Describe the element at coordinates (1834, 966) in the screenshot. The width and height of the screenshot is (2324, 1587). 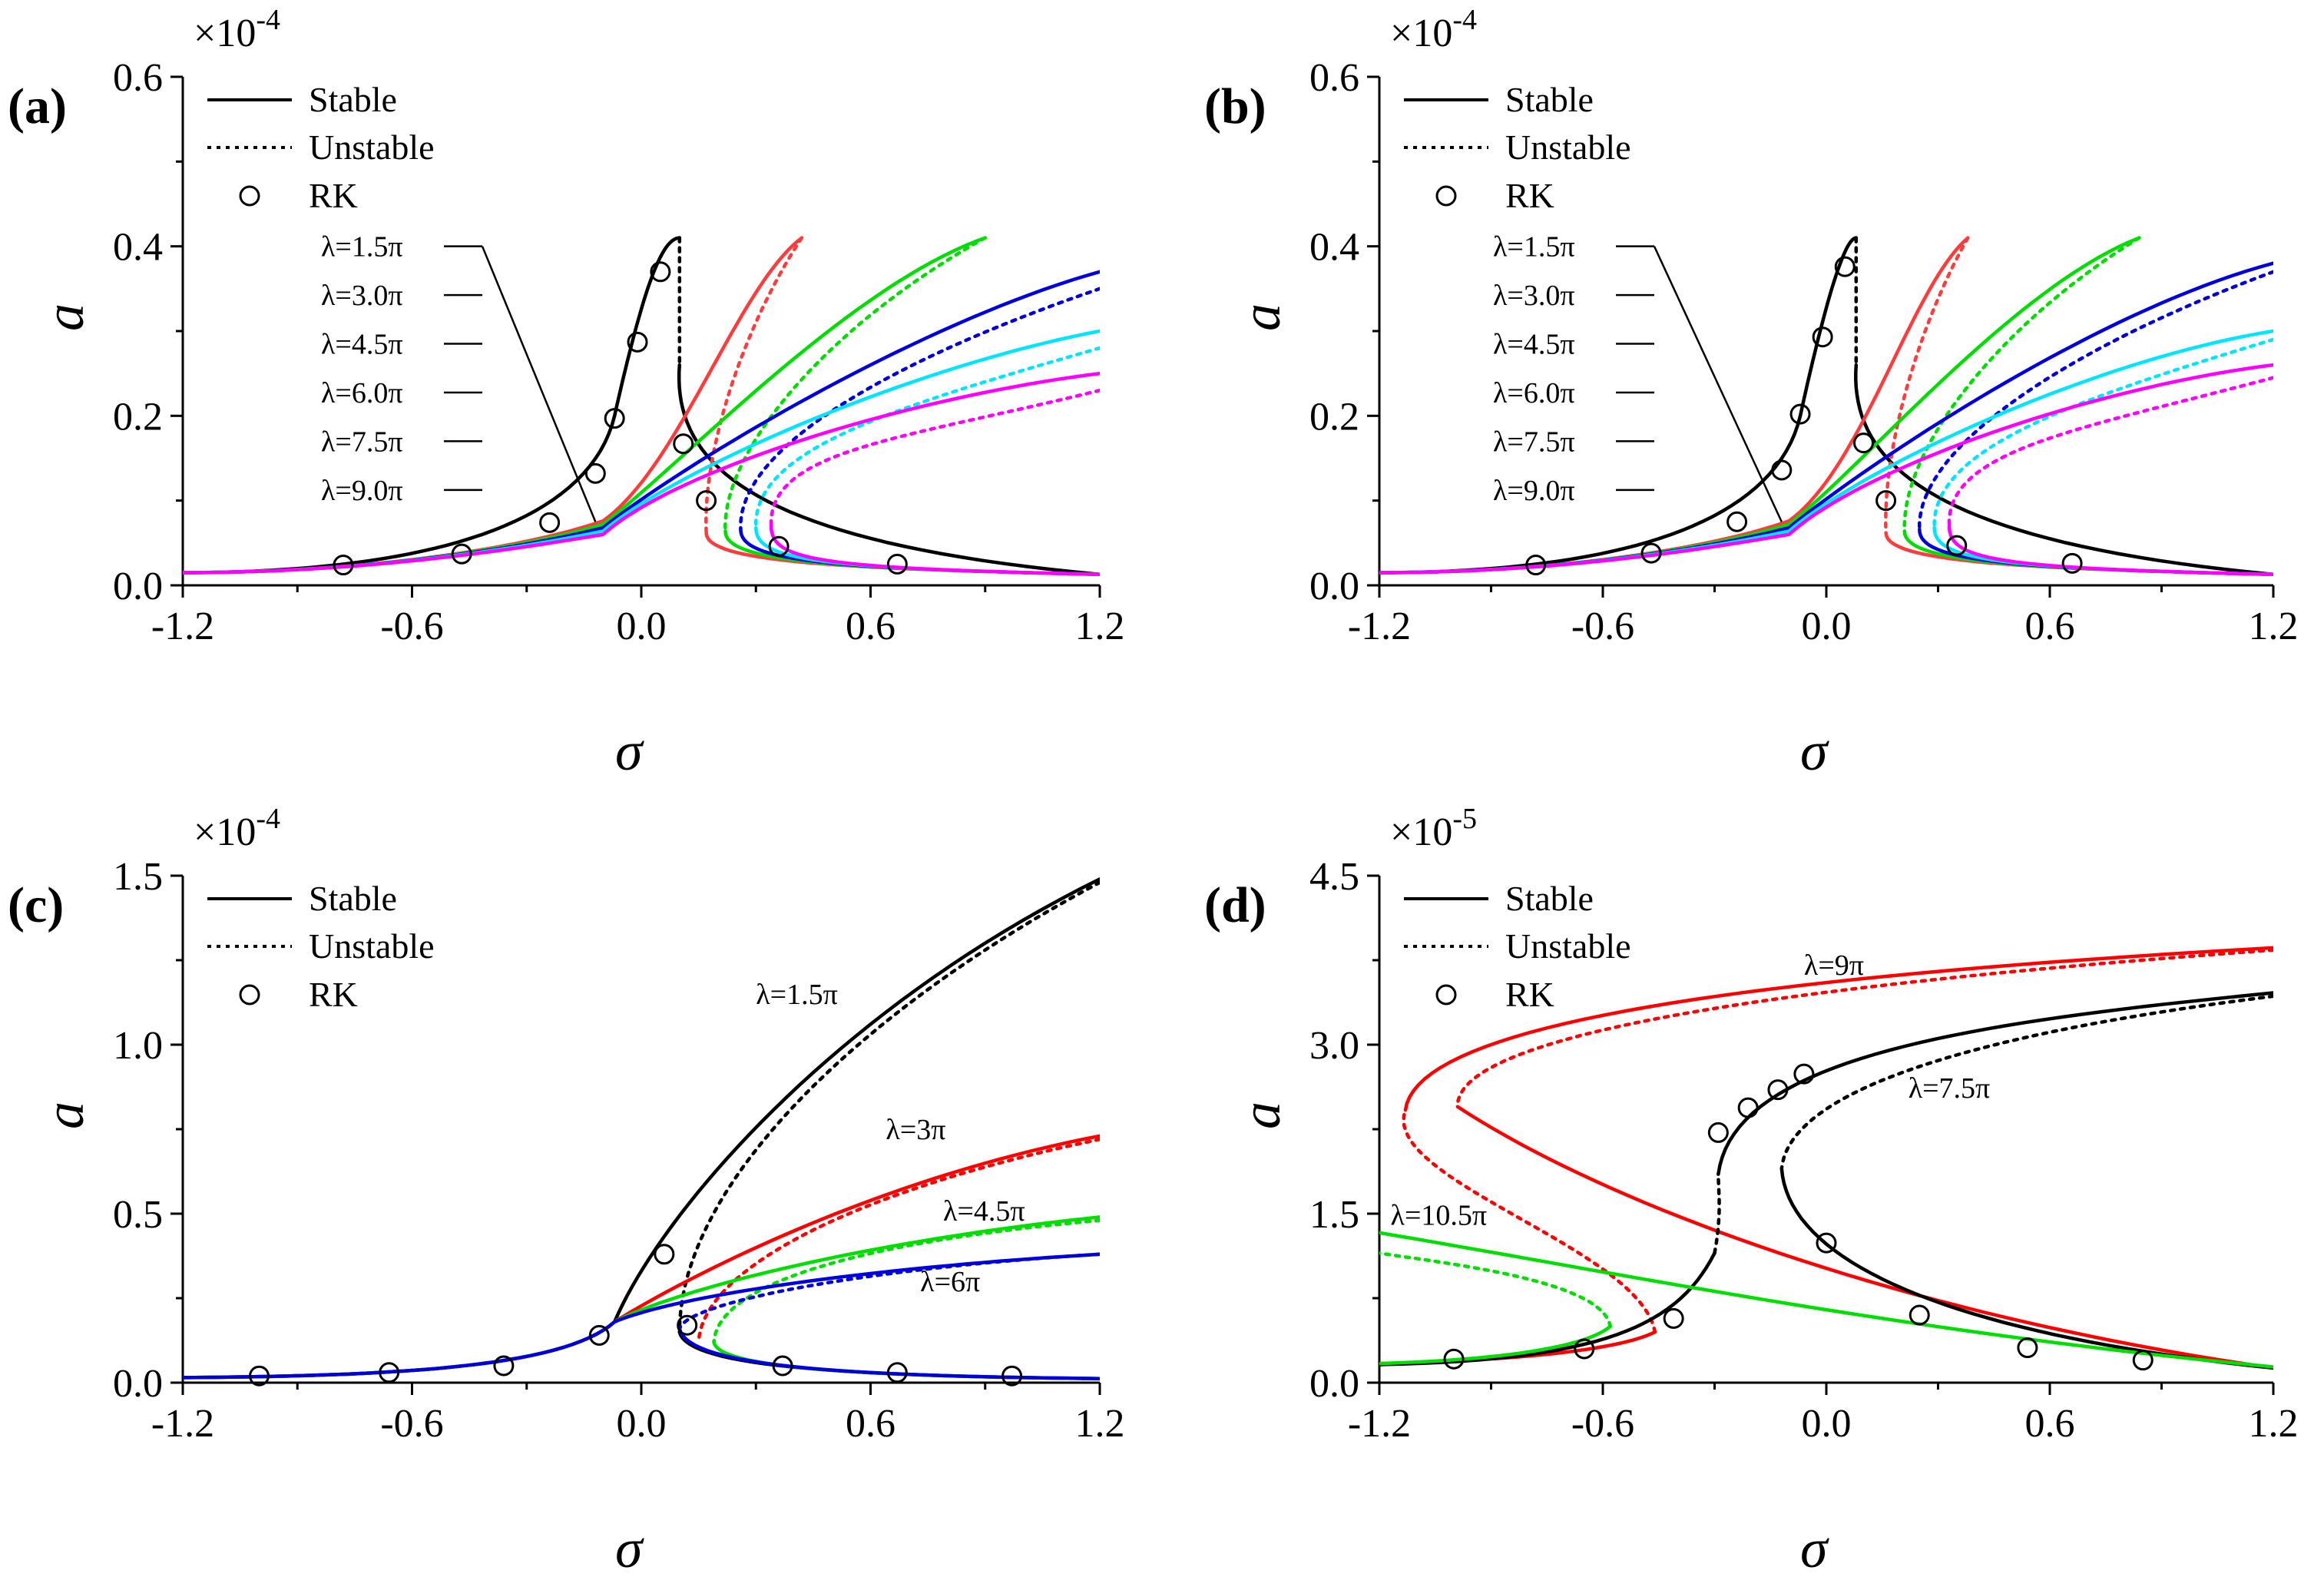
I see `lambda-label: λ=9π` at that location.